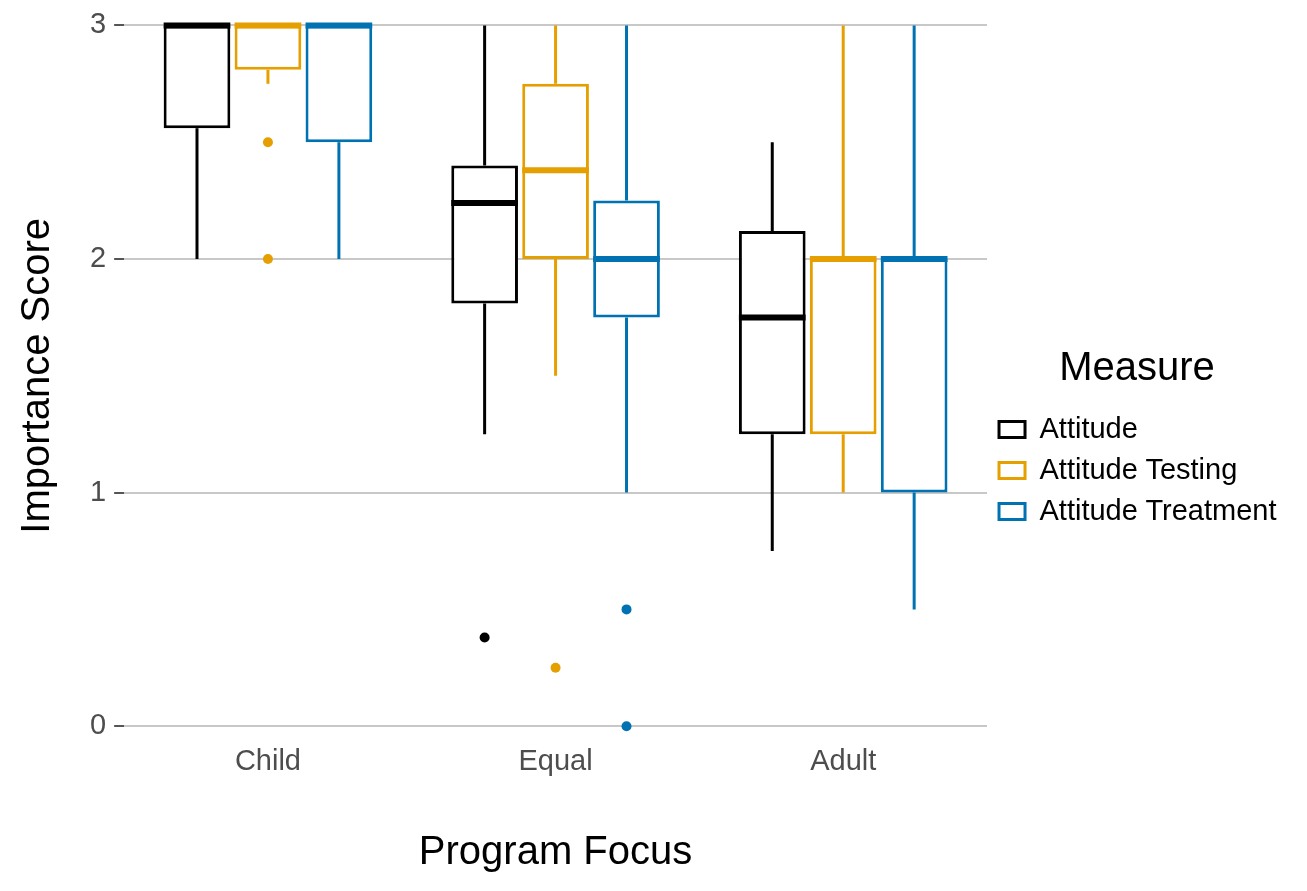 This screenshot has width=1307, height=891. Describe the element at coordinates (267, 759) in the screenshot. I see `x-tick-label: Child` at that location.